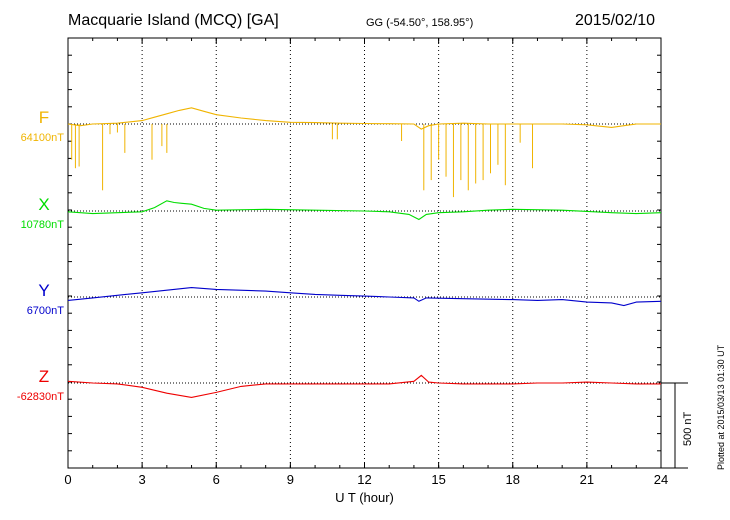 Image resolution: width=730 pixels, height=520 pixels. Describe the element at coordinates (364, 118) in the screenshot. I see `series-line-f` at that location.